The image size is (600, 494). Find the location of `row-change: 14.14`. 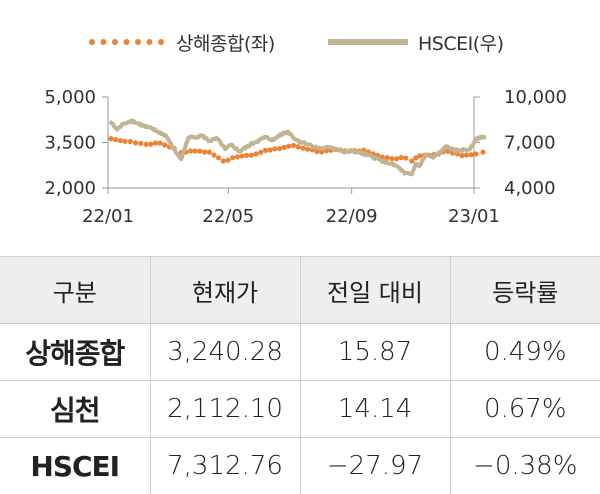

row-change: 14.14 is located at coordinates (375, 409).